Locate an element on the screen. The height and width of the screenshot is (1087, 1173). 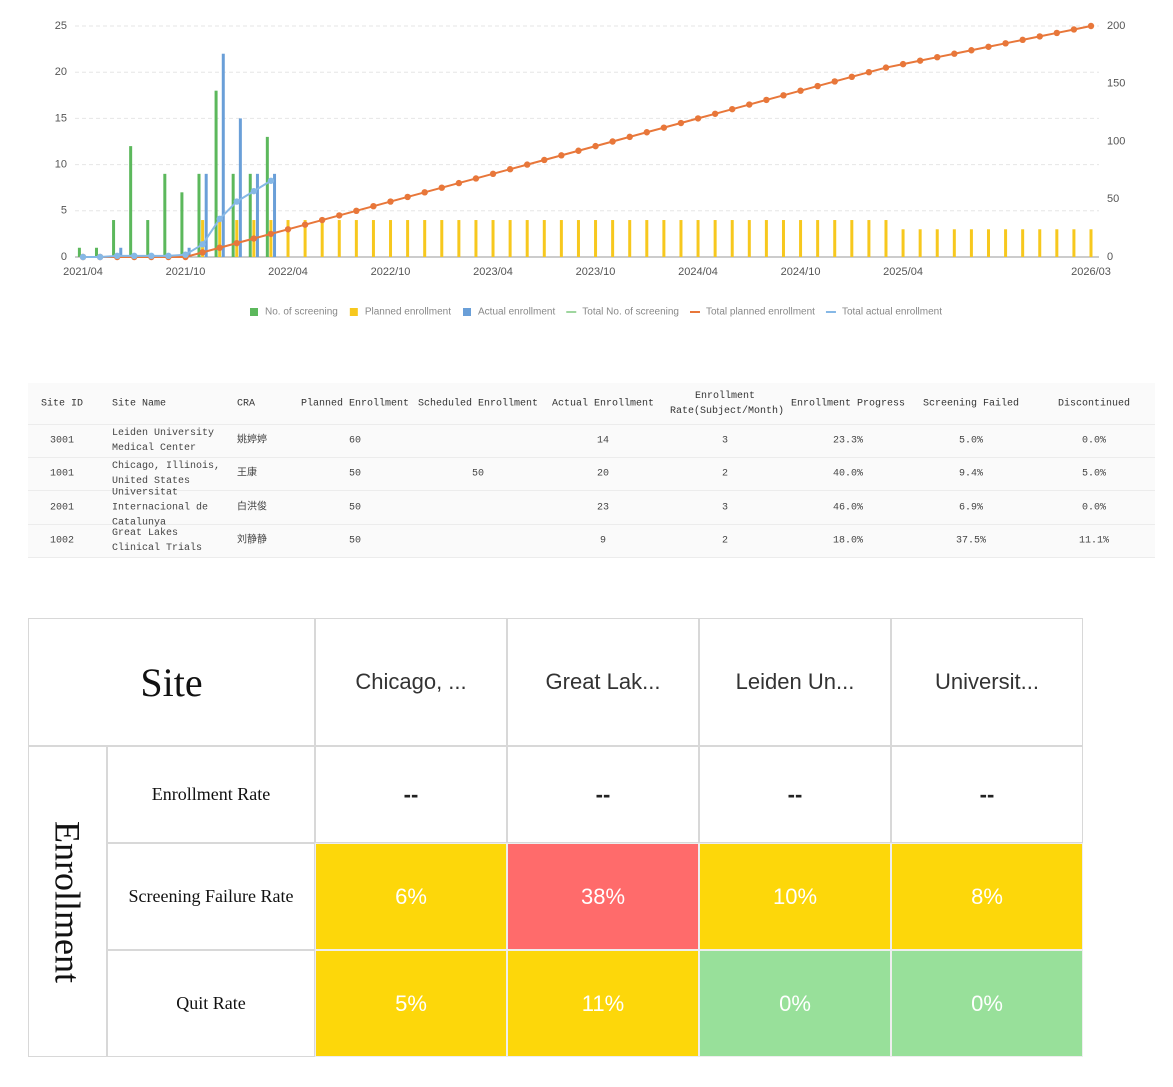
table-cell: 3001 is located at coordinates (61, 441).